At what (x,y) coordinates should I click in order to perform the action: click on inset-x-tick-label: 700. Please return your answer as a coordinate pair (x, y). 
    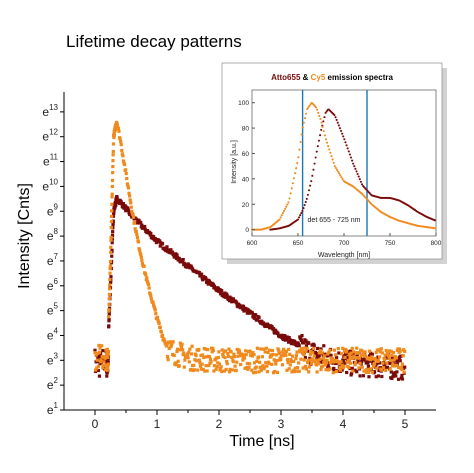
    Looking at the image, I should click on (344, 243).